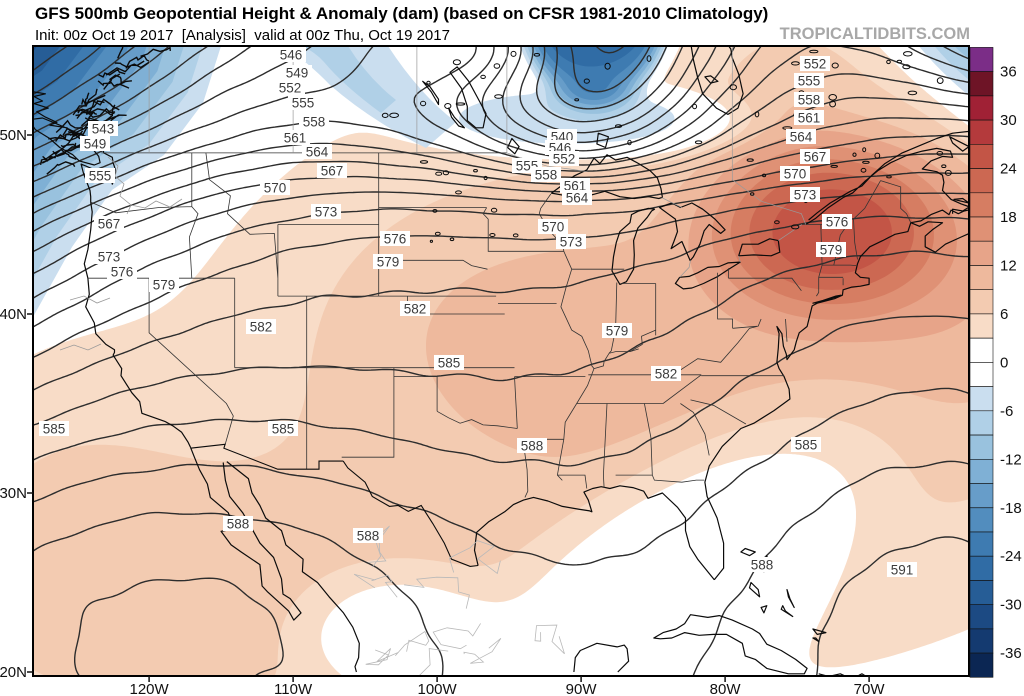 This screenshot has width=1024, height=696. I want to click on svg-text: 90W, so click(582, 688).